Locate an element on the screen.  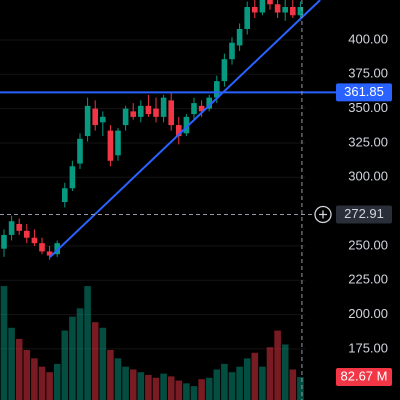
crosshair-price-box is located at coordinates (364, 214).